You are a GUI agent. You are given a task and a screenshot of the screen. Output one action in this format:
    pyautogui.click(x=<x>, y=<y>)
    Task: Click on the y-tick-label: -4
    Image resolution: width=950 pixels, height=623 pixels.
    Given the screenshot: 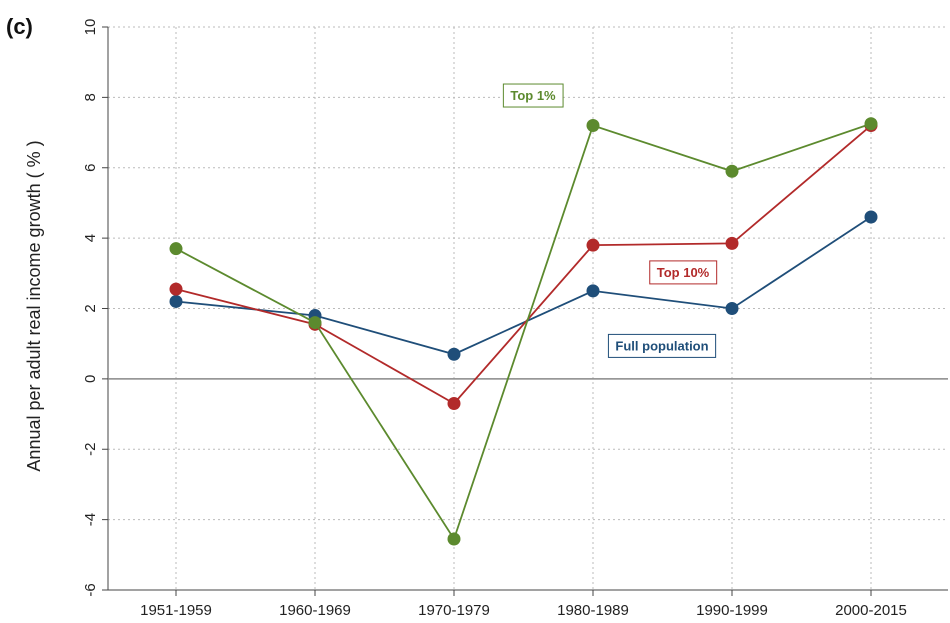 What is the action you would take?
    pyautogui.click(x=90, y=519)
    